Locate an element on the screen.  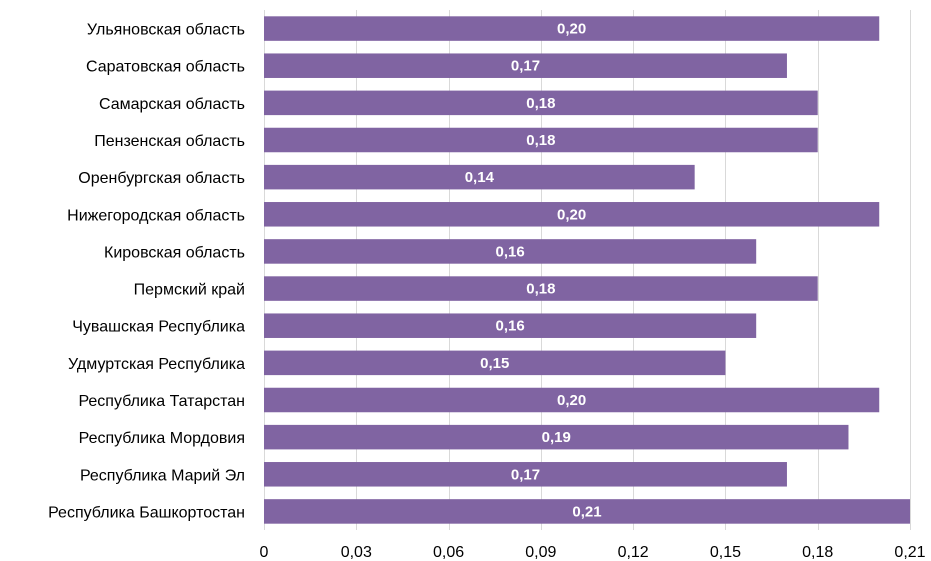
category-label: Республика Мордовия is located at coordinates (162, 438).